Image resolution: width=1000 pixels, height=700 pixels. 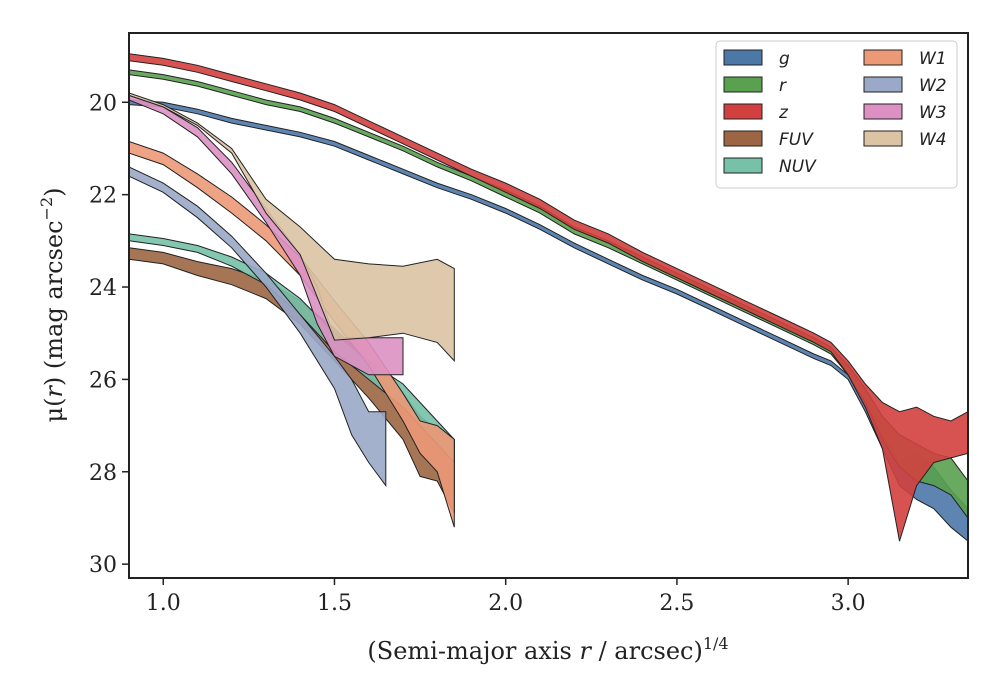 What do you see at coordinates (743, 57) in the screenshot?
I see `legend-swatch-g` at bounding box center [743, 57].